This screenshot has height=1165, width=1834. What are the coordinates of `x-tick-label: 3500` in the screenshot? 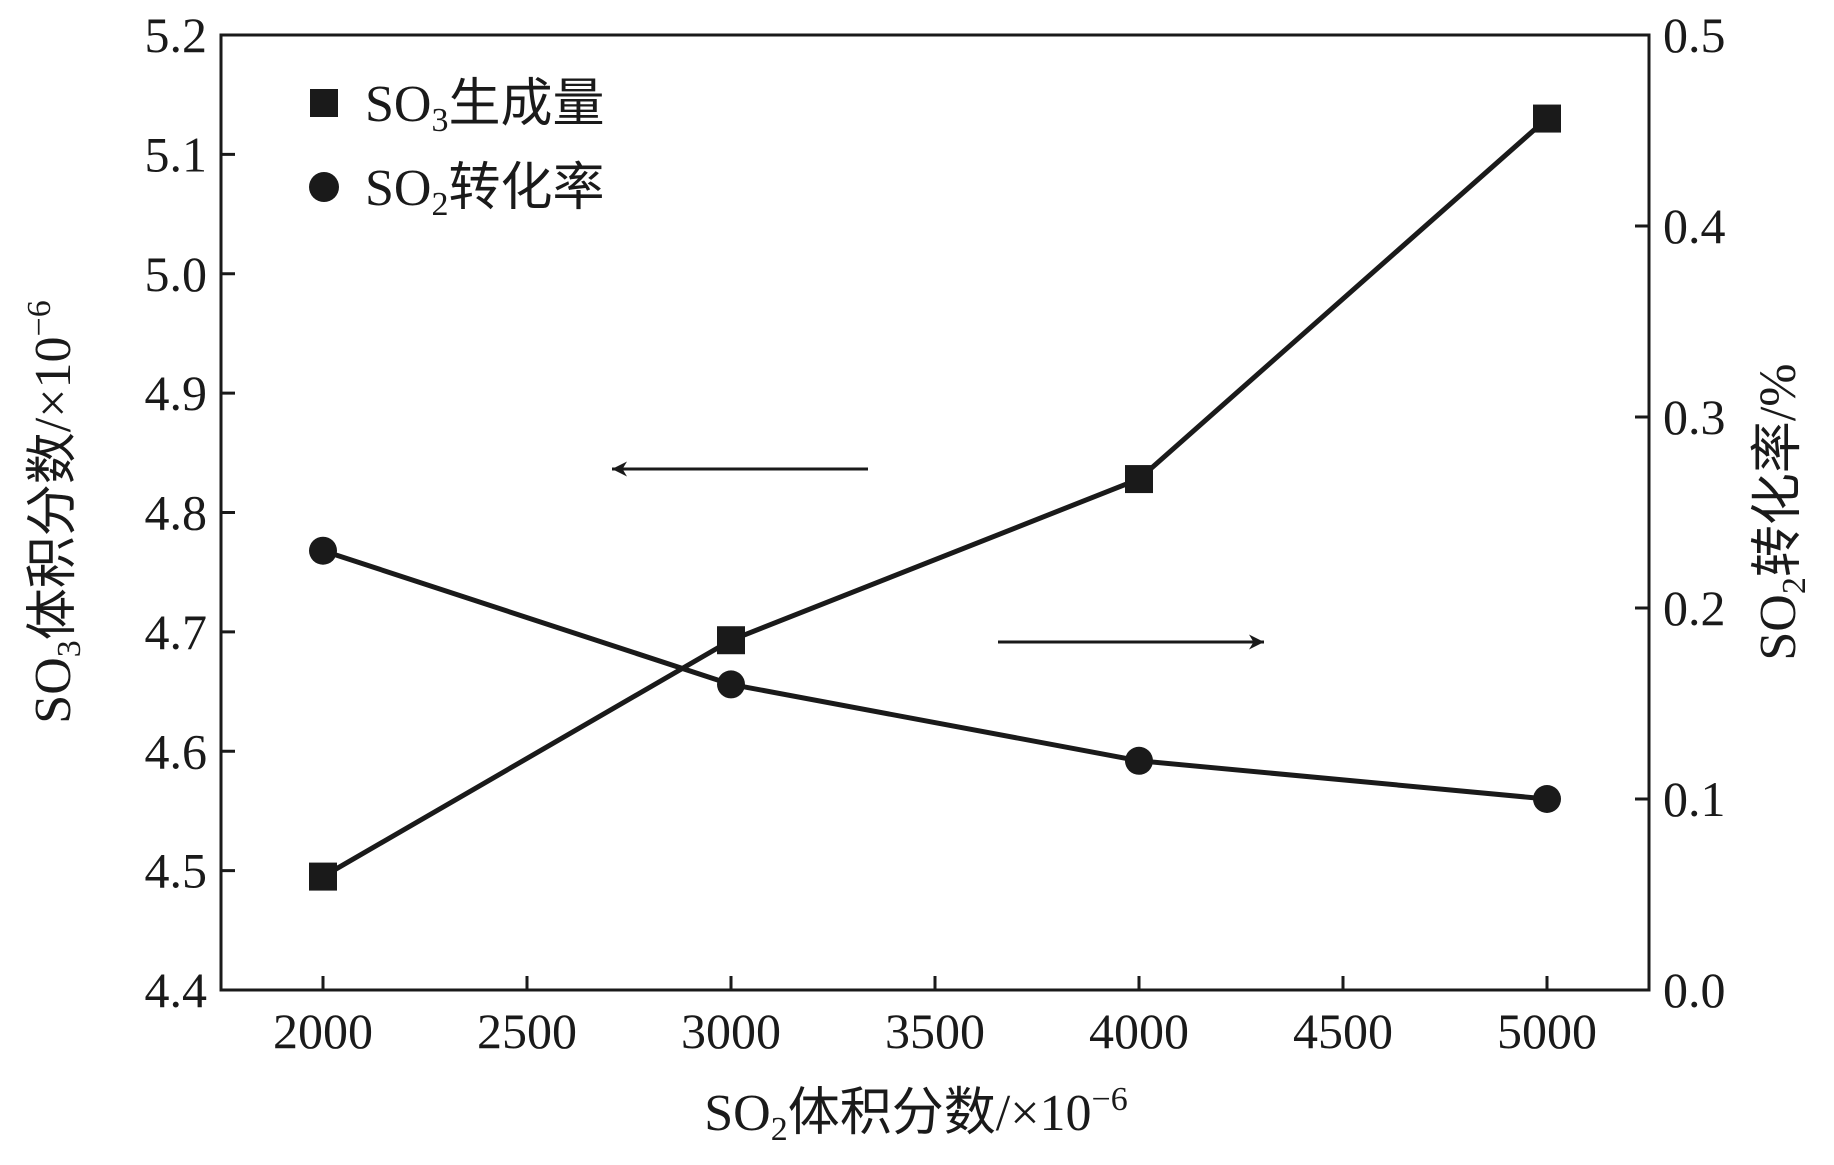 It's located at (935, 1031).